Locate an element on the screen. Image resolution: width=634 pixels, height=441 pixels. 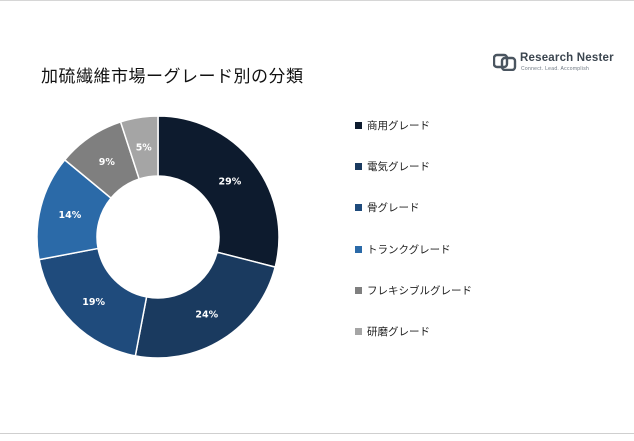
rn-logo-icon is located at coordinates (505, 62).